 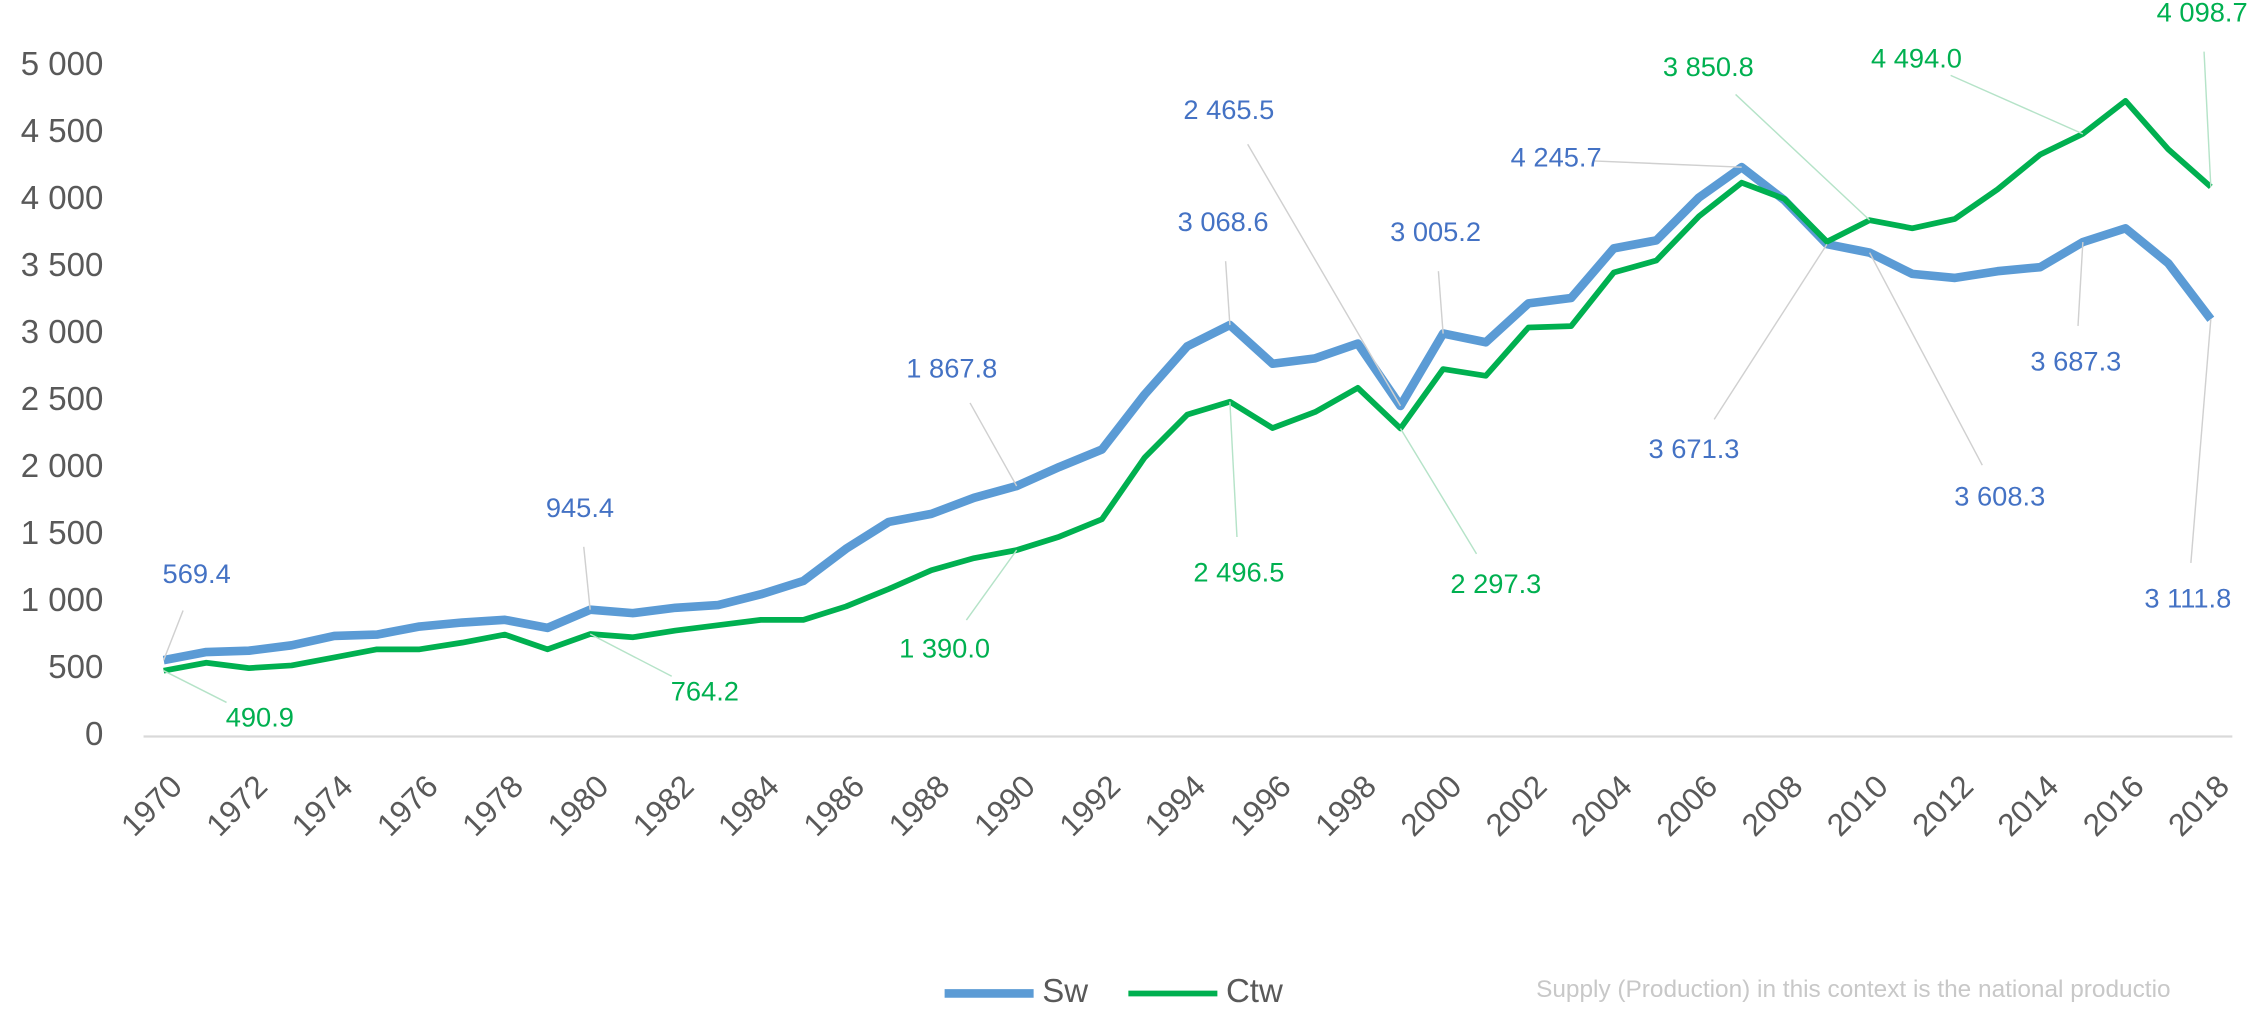 I want to click on data-label: 945.4, so click(x=580, y=507).